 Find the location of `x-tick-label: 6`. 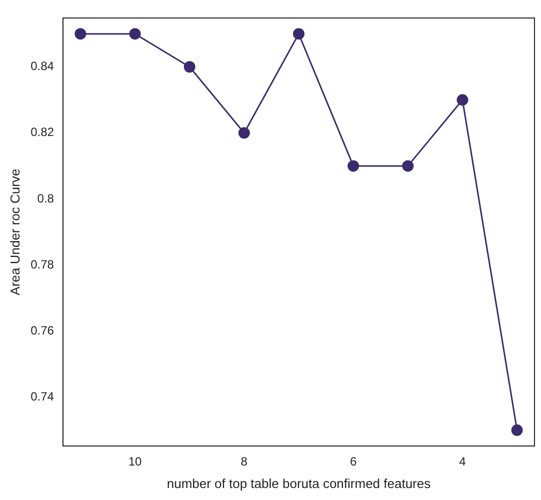

x-tick-label: 6 is located at coordinates (353, 461).